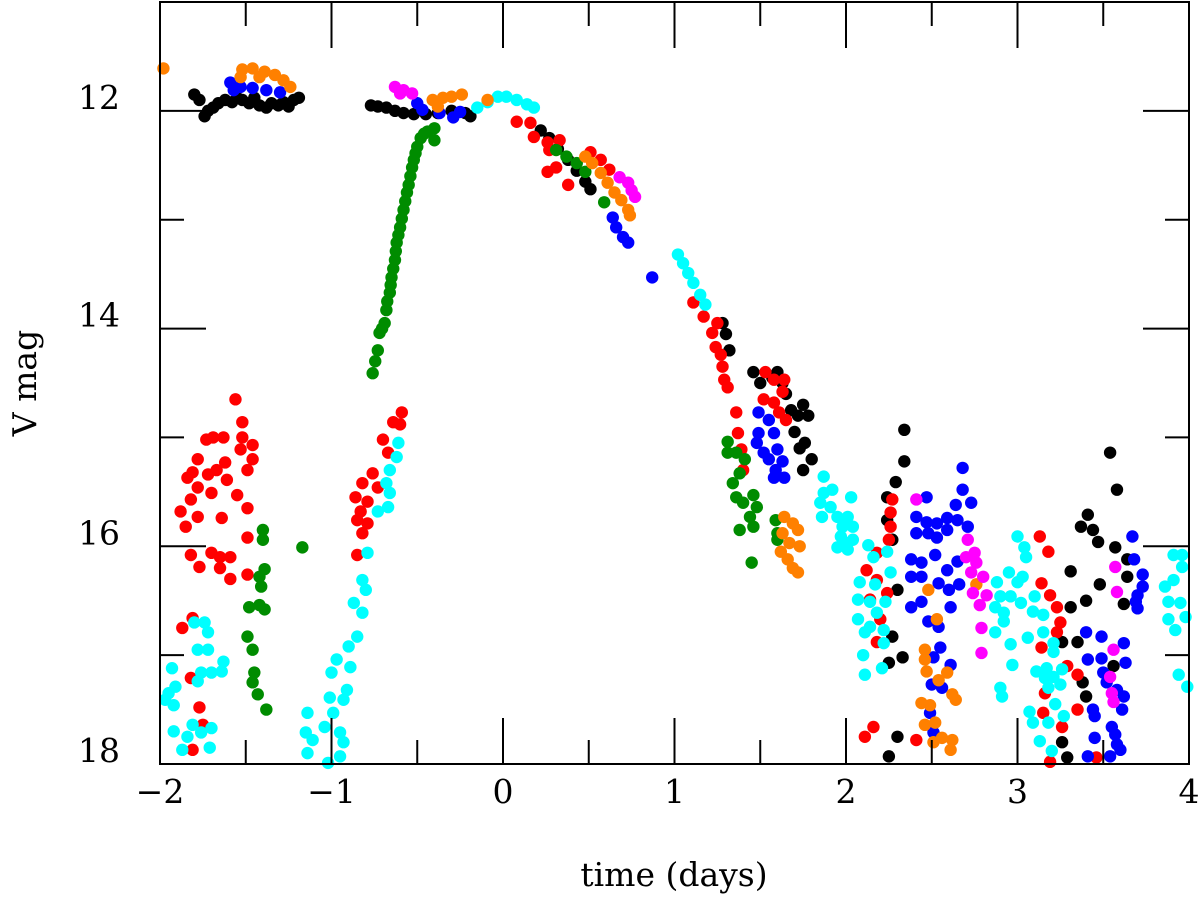 The image size is (1200, 897). What do you see at coordinates (99, 532) in the screenshot?
I see `y-tick-label: 16` at bounding box center [99, 532].